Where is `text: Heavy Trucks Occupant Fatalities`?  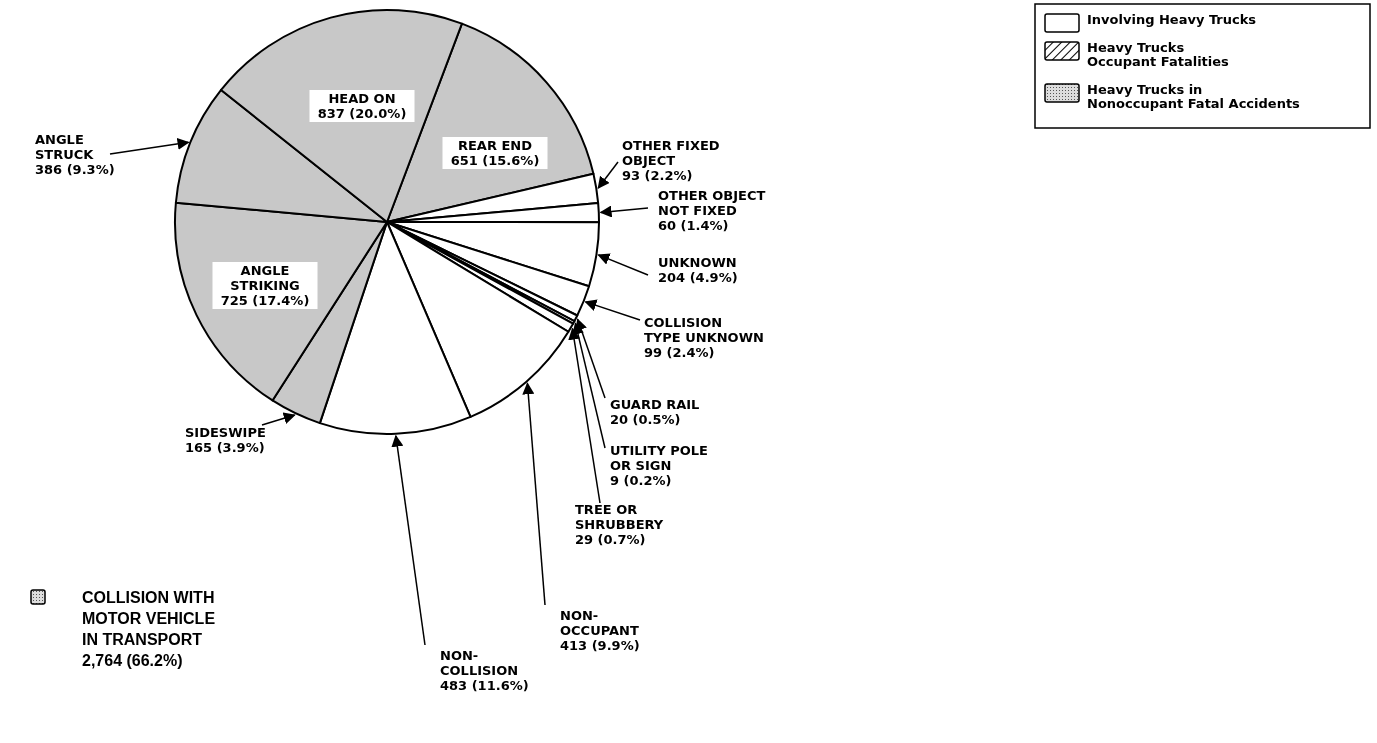 text: Heavy Trucks Occupant Fatalities is located at coordinates (1158, 54).